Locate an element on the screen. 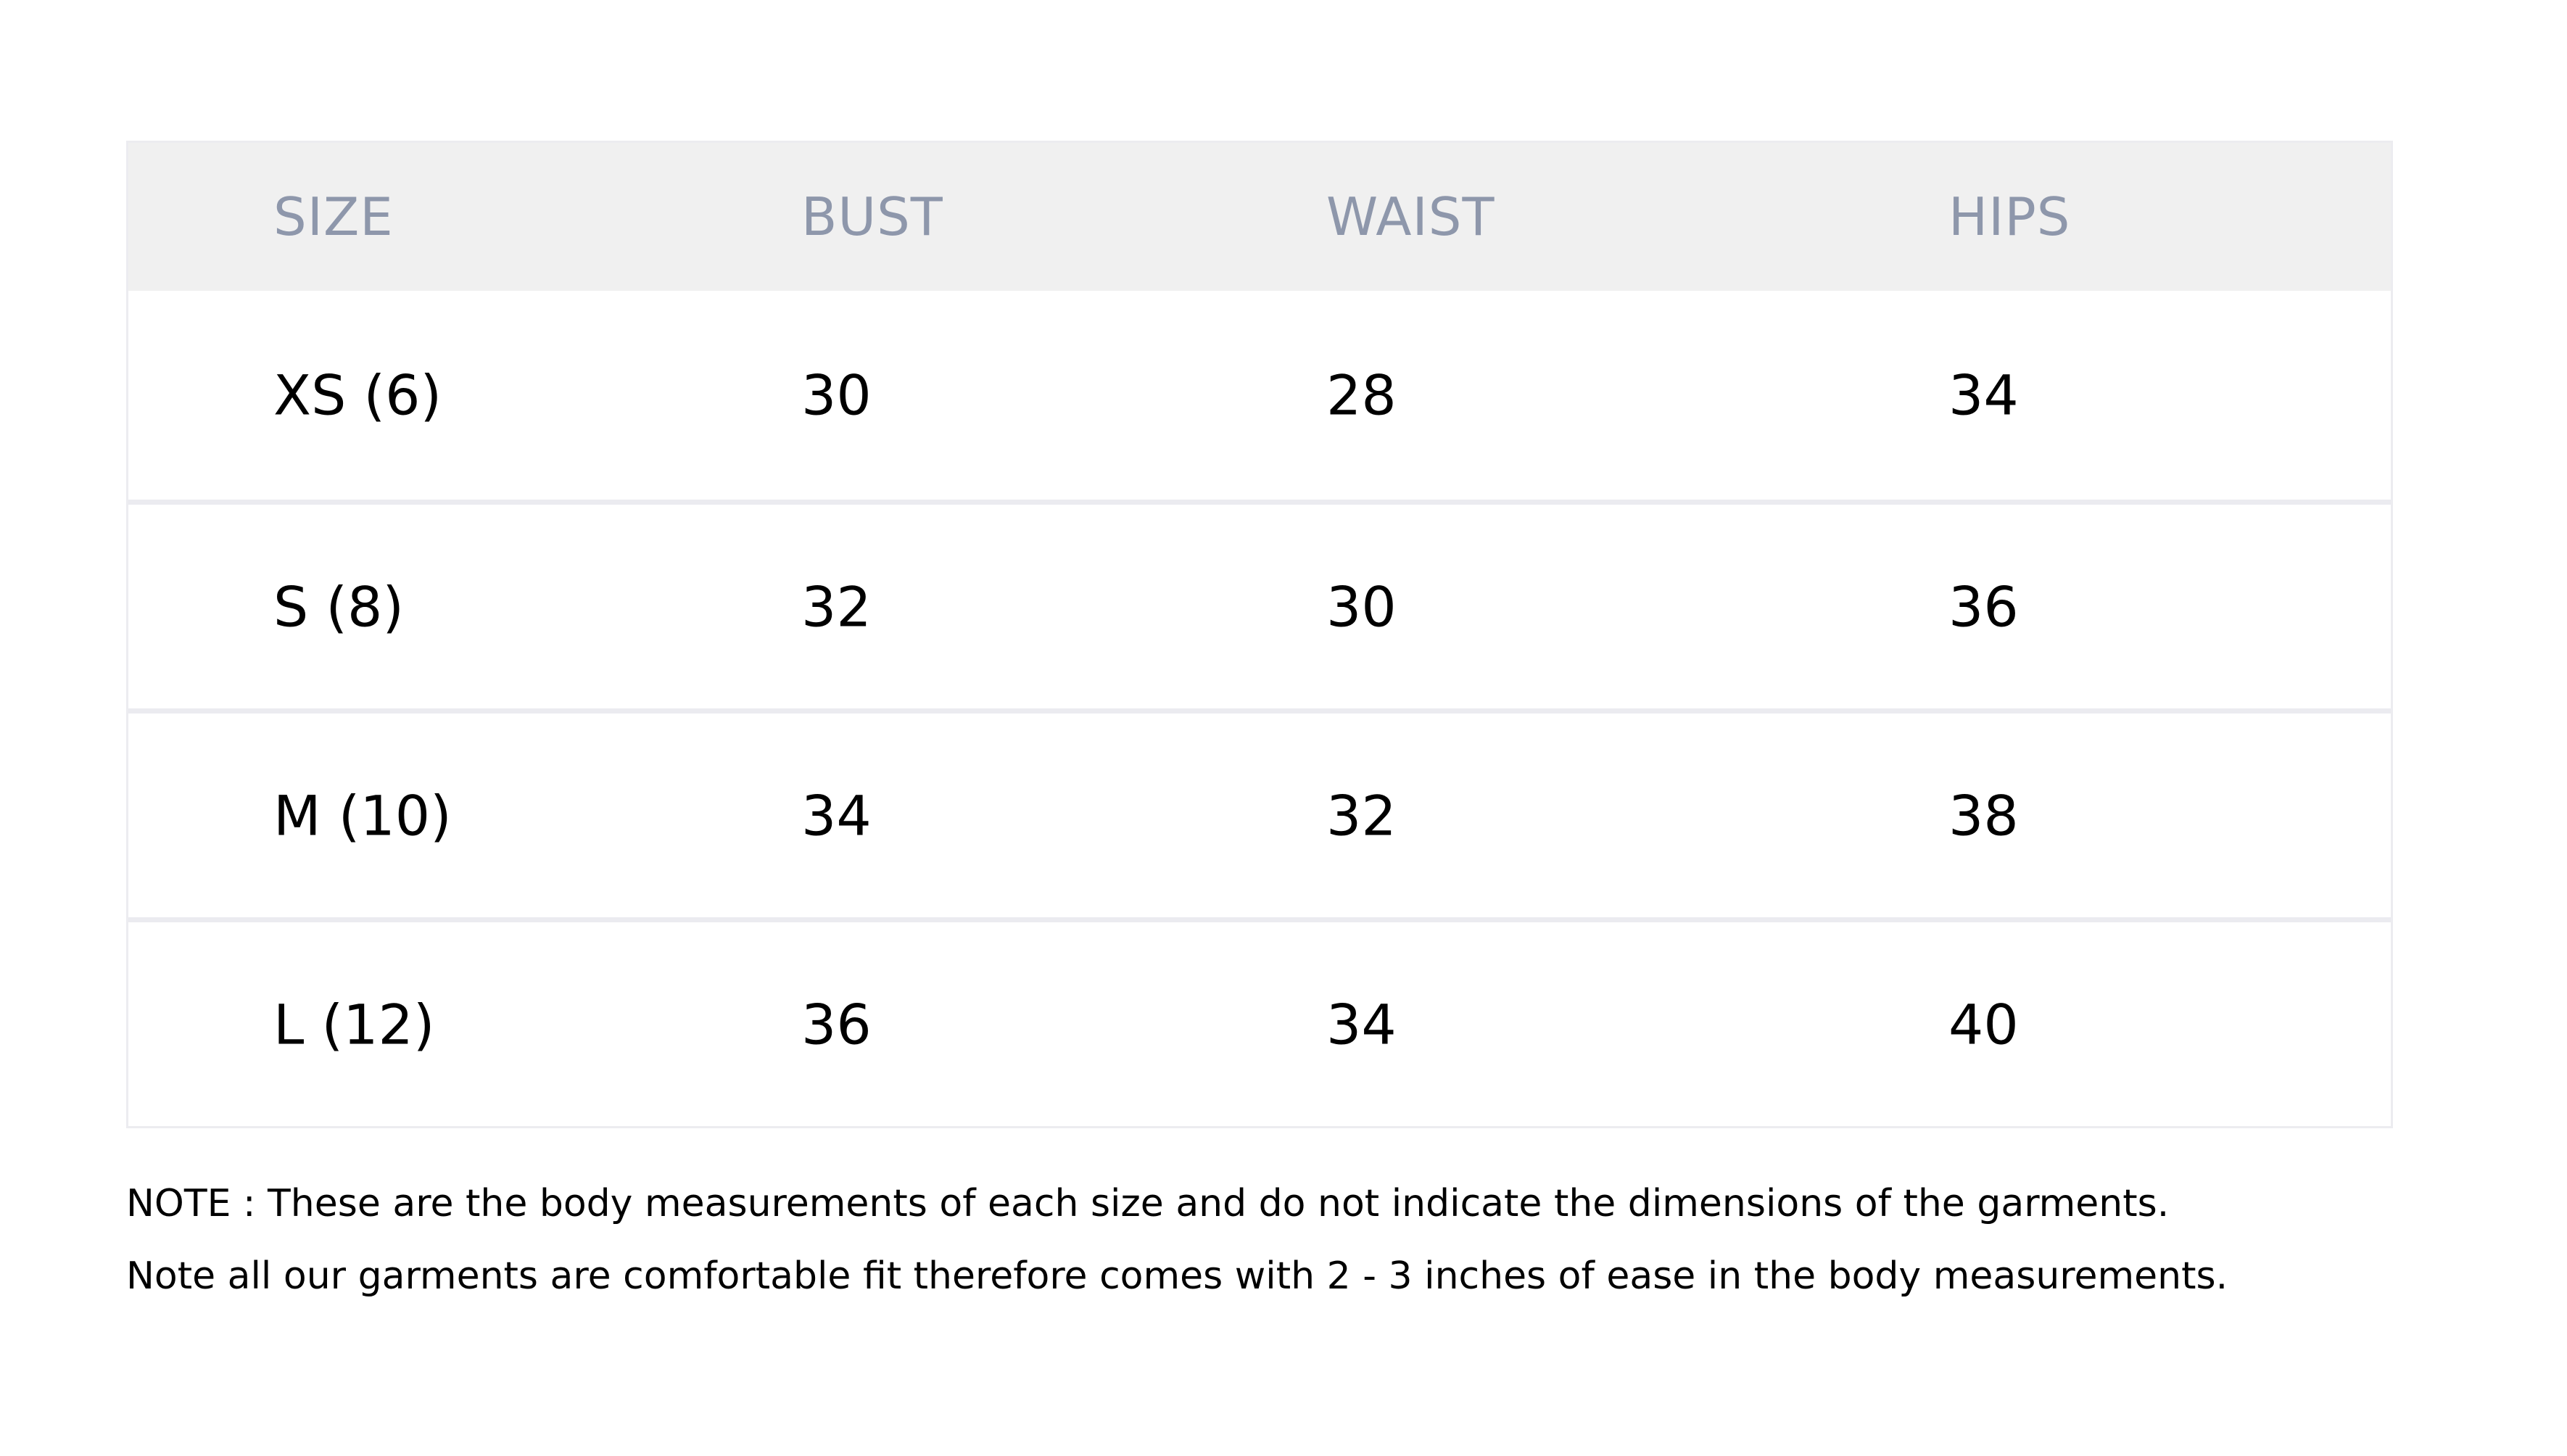 This screenshot has height=1456, width=2567. table-header-row: SIZE BUST WAIST HIPS is located at coordinates (1259, 217).